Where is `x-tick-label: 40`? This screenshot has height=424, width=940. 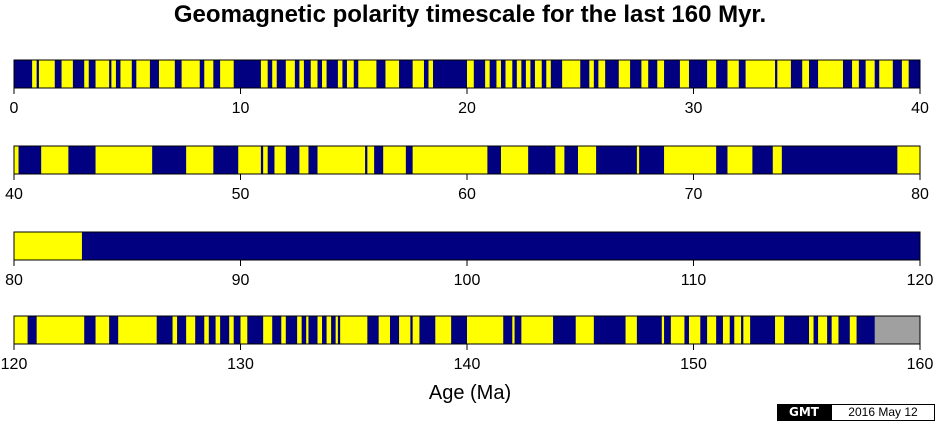 x-tick-label: 40 is located at coordinates (14, 194).